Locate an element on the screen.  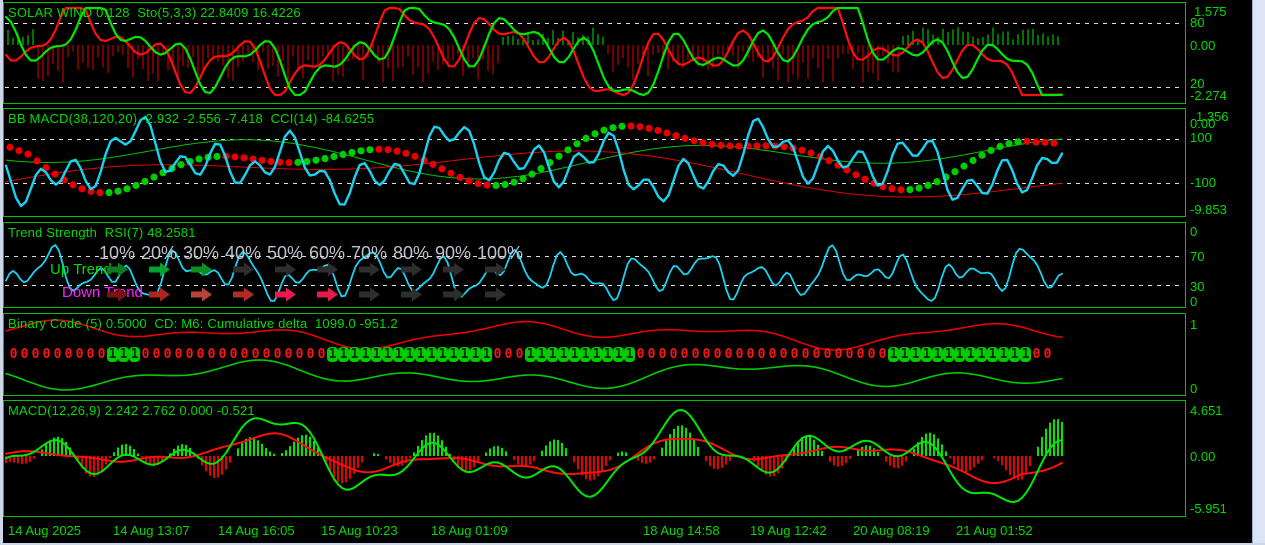
trend-percent-label: 100% is located at coordinates (500, 253).